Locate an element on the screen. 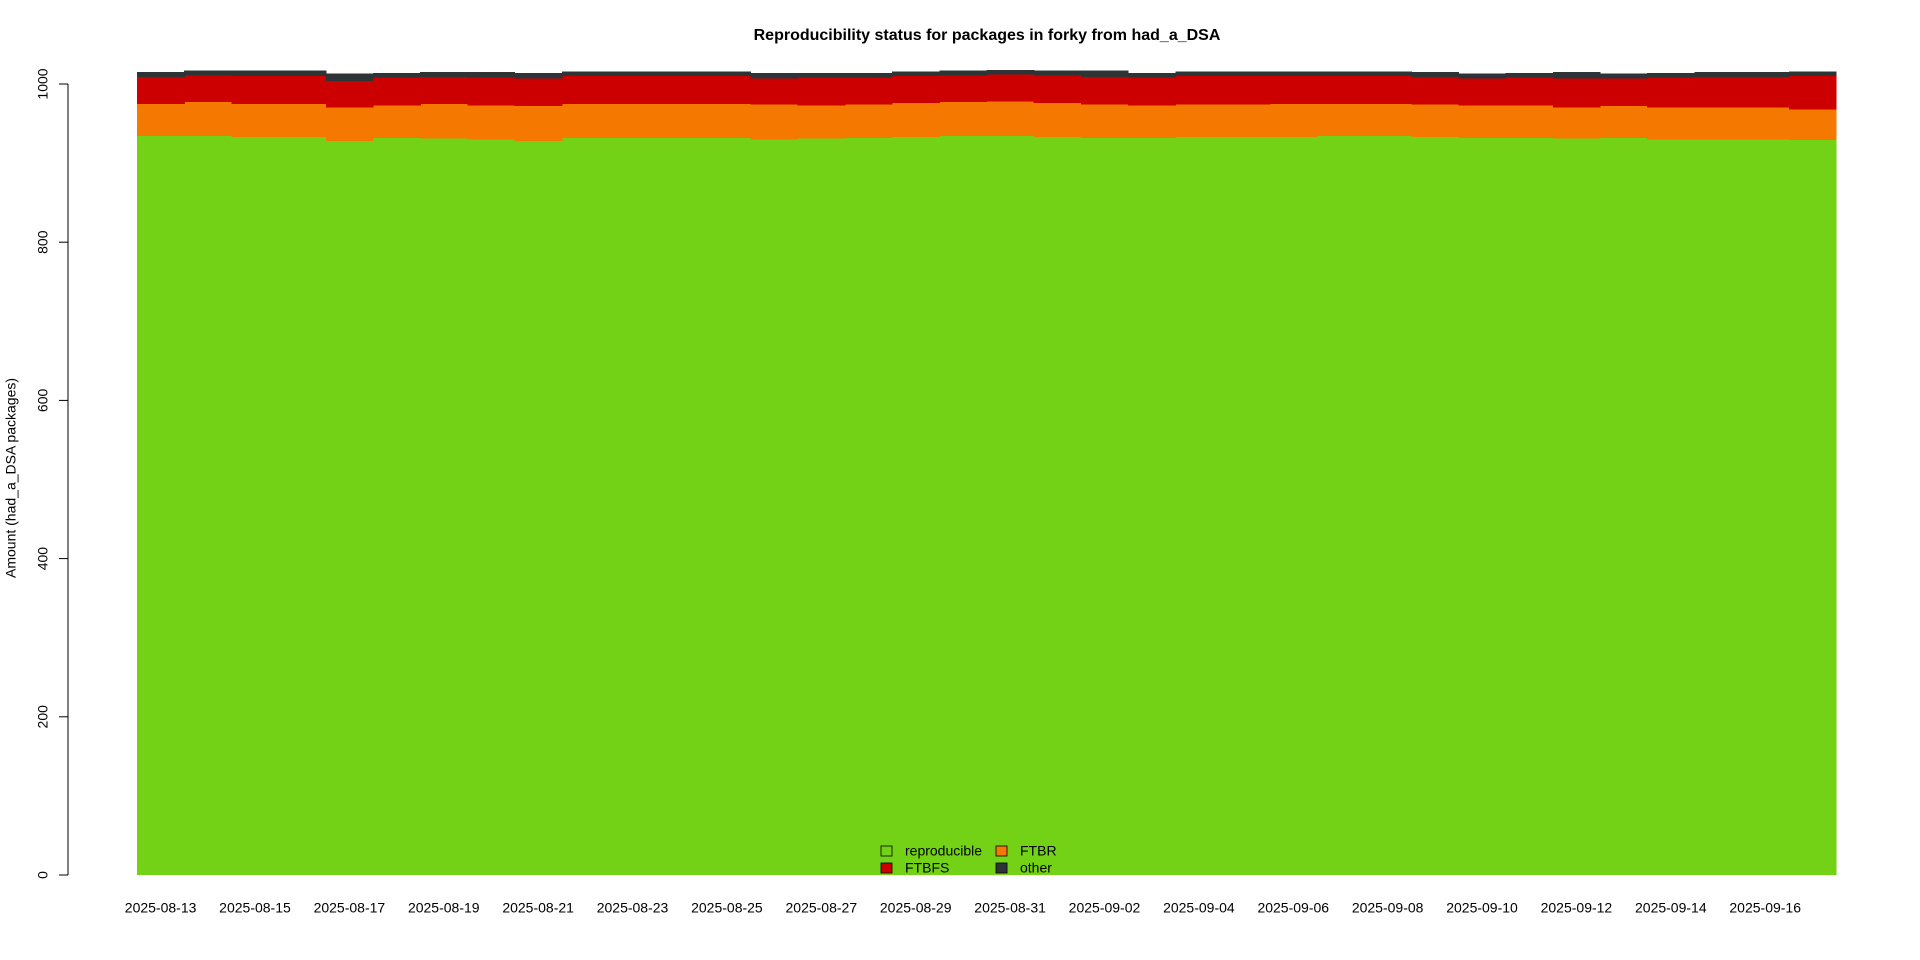  x-tick-label: 2025-08-27 is located at coordinates (822, 908).